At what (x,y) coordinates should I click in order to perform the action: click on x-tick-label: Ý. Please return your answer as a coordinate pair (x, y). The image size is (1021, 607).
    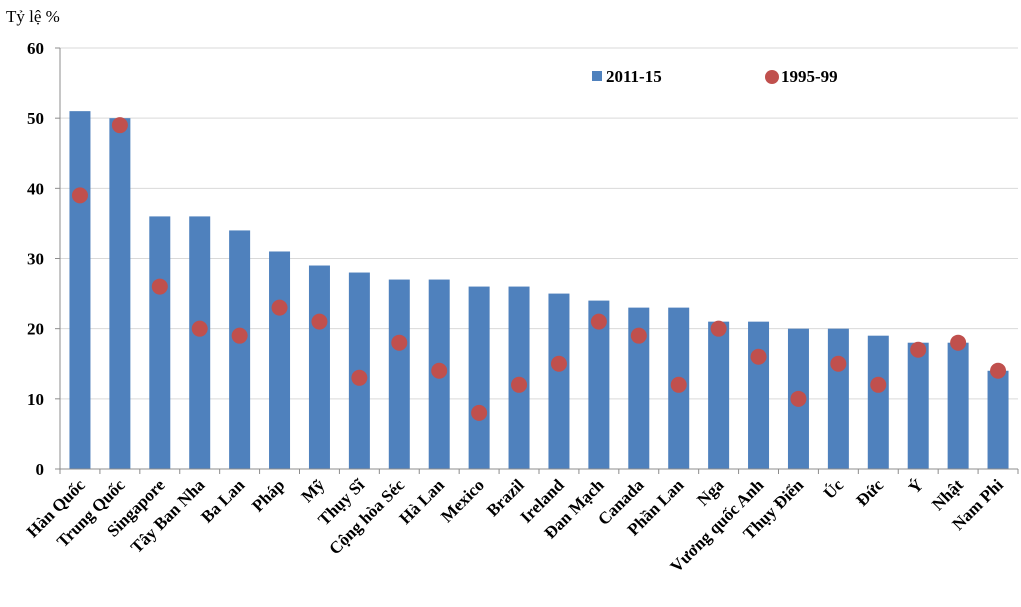
    Looking at the image, I should click on (916, 486).